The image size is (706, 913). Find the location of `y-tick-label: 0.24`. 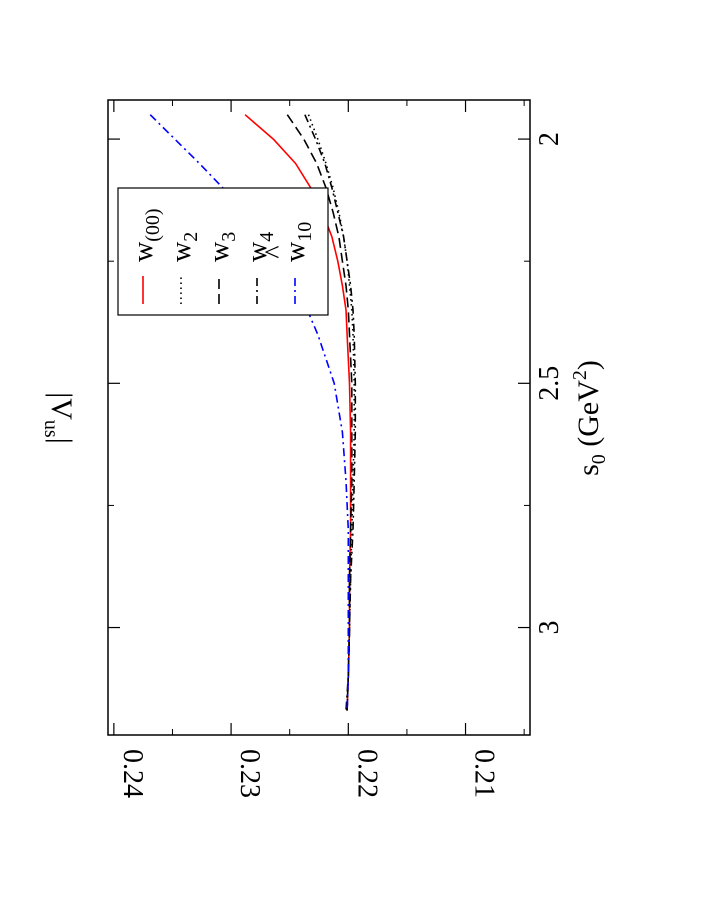

y-tick-label: 0.24 is located at coordinates (132, 773).